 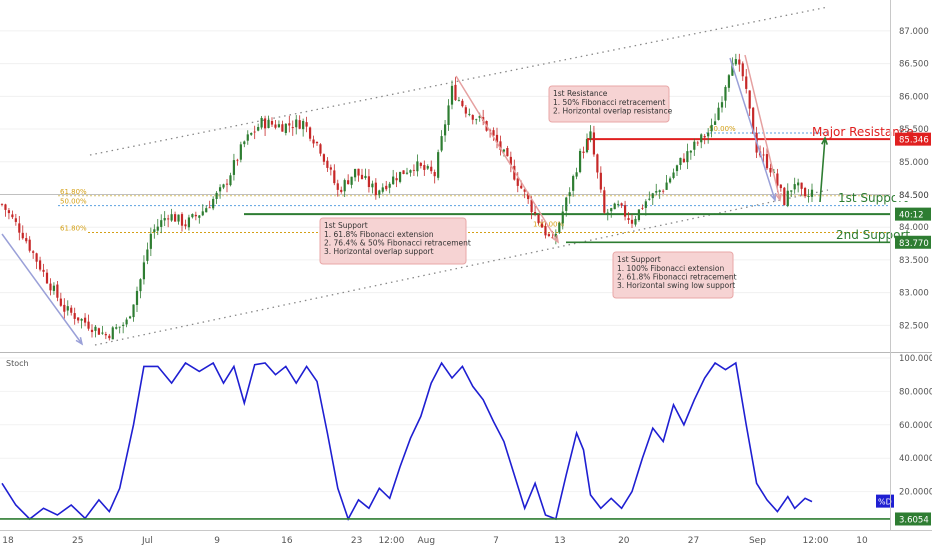 What do you see at coordinates (914, 326) in the screenshot?
I see `price-tick-label: 82.500` at bounding box center [914, 326].